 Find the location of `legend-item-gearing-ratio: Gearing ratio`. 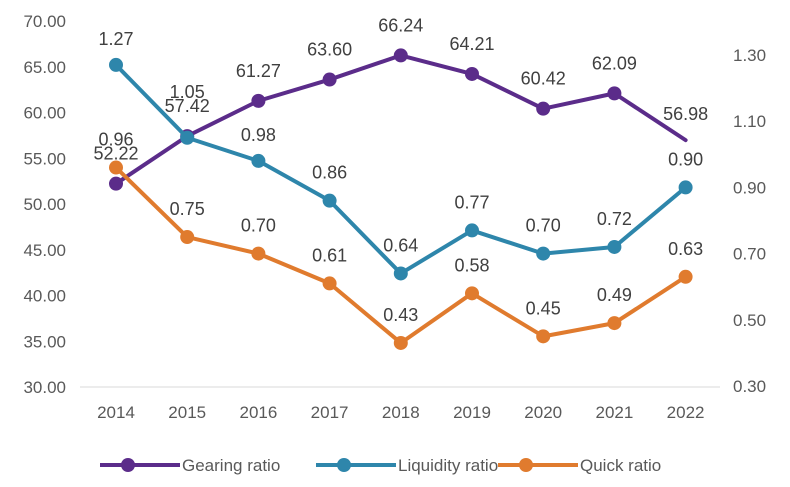

legend-item-gearing-ratio: Gearing ratio is located at coordinates (190, 465).